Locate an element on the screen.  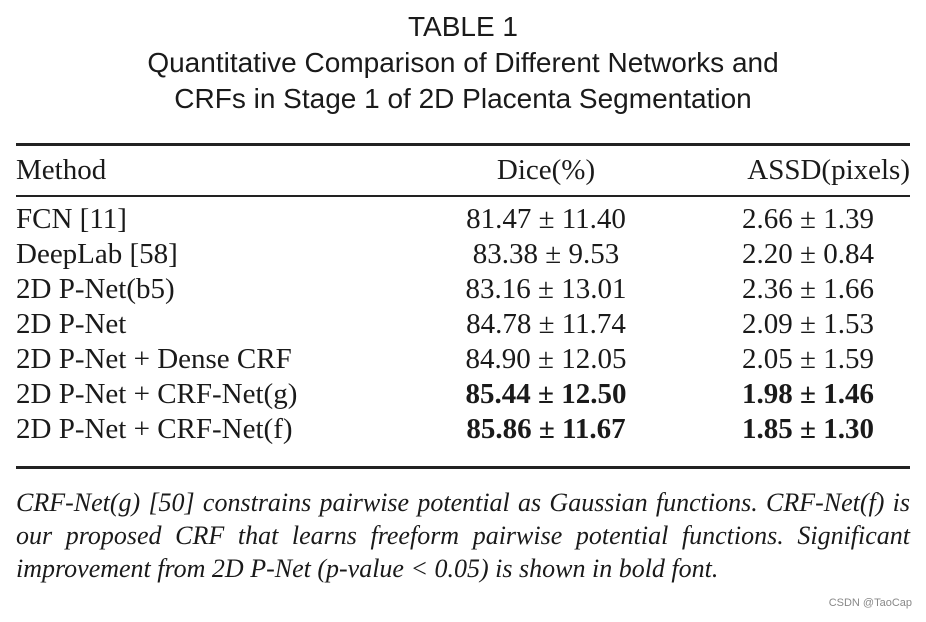
table-row: 2D P-Net(b5) 83.16 ± 13.01 2.36 ± 1.66 is located at coordinates (463, 289).